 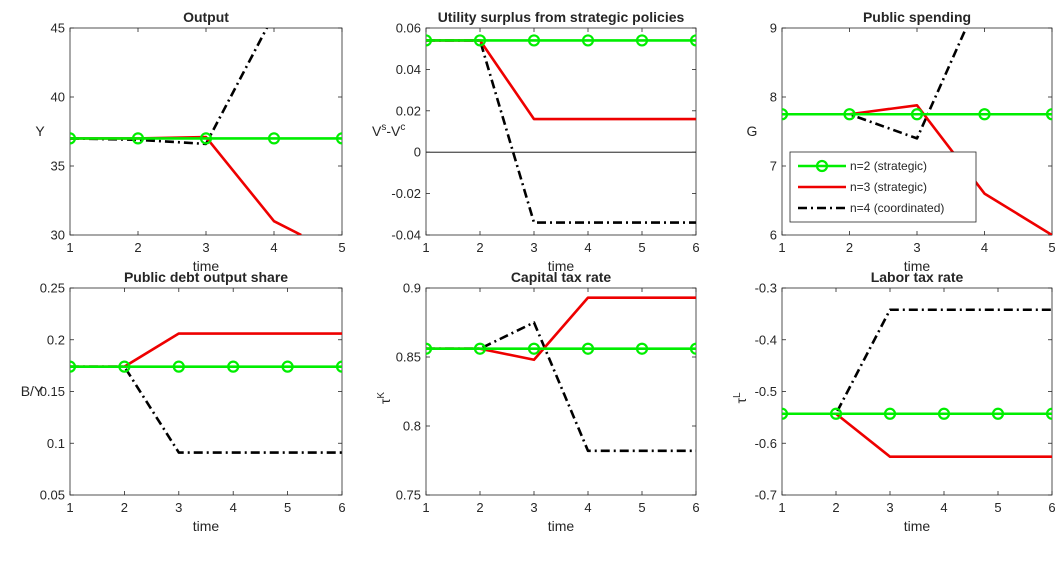 I want to click on legend-label: n=2 (strategic), so click(x=888, y=166).